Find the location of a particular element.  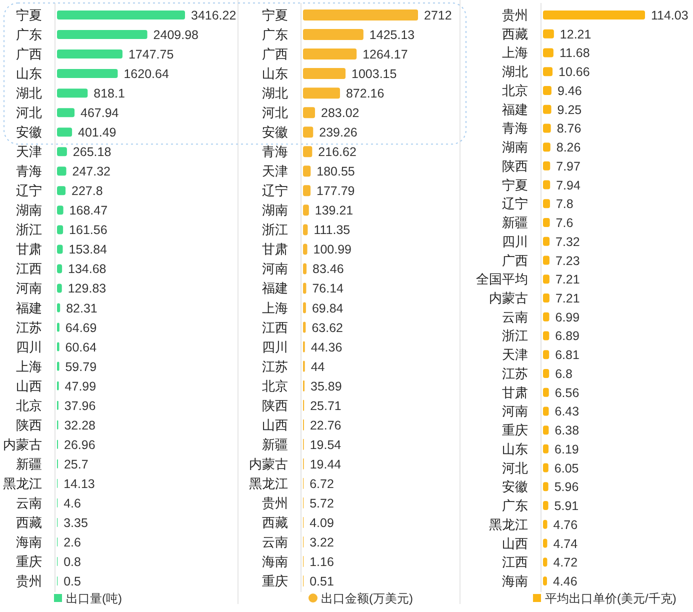

data-label: 6.99 is located at coordinates (567, 317).